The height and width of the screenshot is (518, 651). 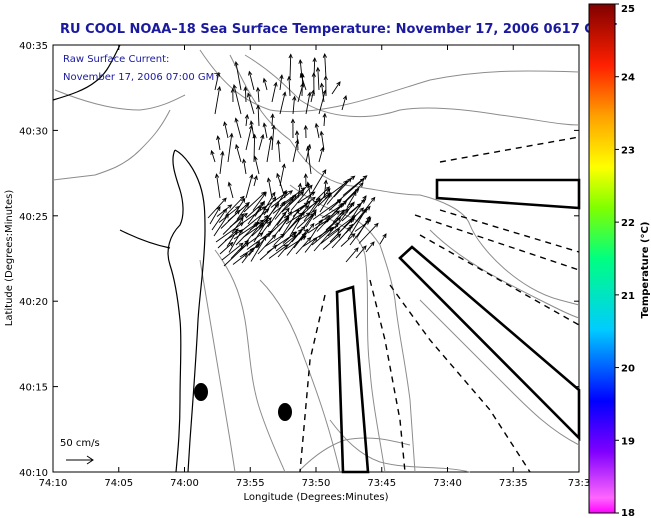 I want to click on current-vectors, so click(x=297, y=160).